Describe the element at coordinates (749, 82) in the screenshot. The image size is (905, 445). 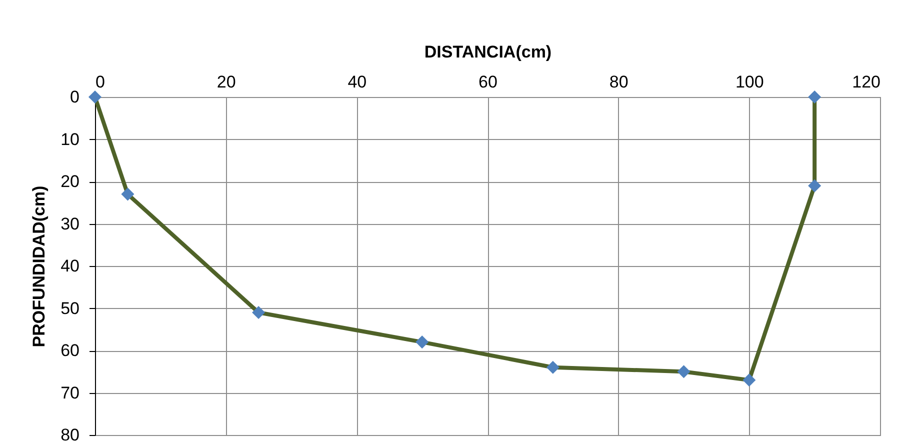
I see `x-tick-label: 100` at that location.